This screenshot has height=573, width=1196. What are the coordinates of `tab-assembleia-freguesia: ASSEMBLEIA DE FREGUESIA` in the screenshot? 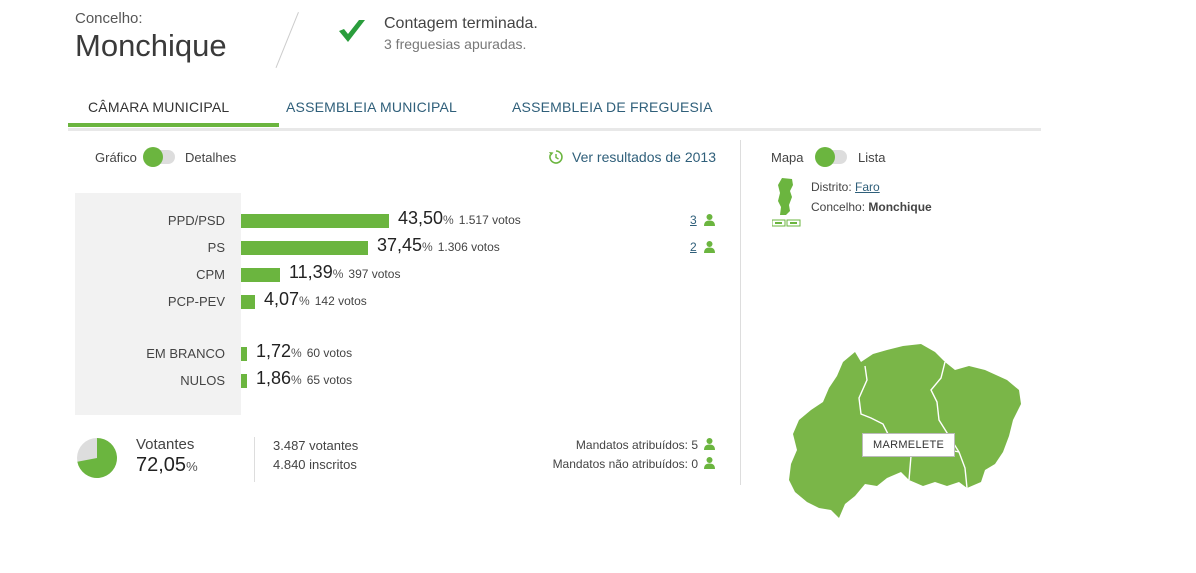 It's located at (612, 107).